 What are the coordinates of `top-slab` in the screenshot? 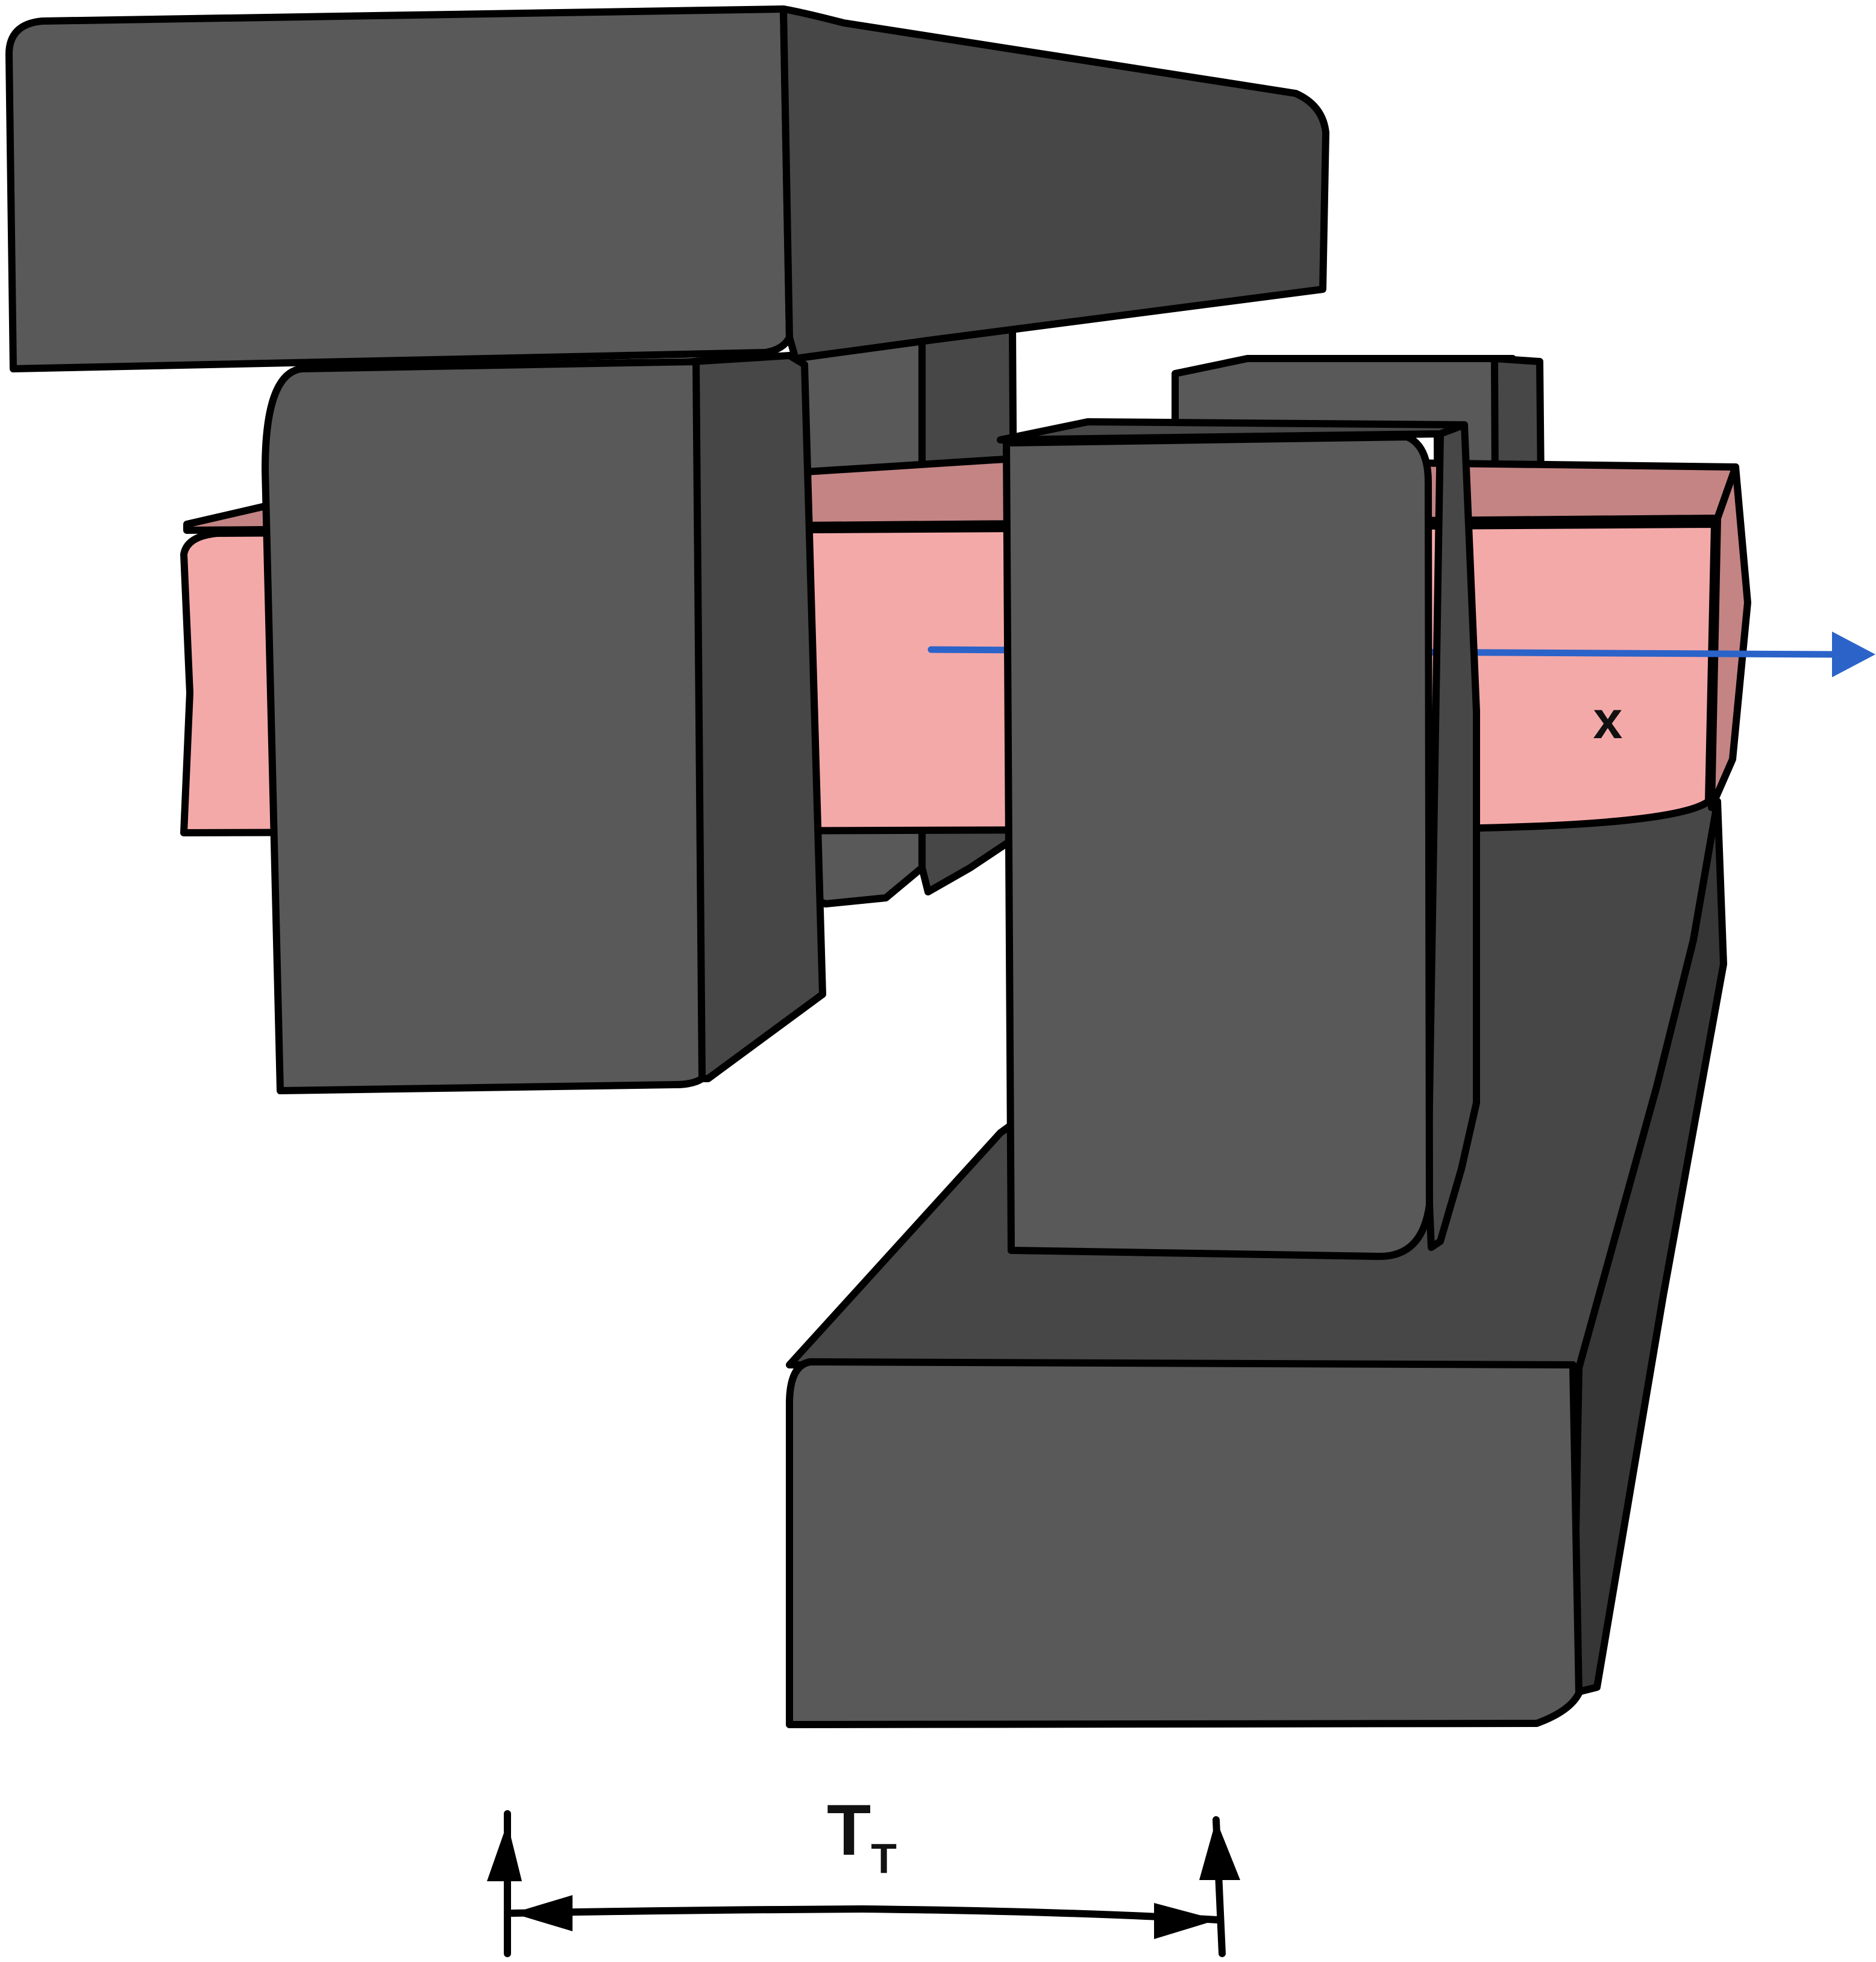 It's located at (667, 188).